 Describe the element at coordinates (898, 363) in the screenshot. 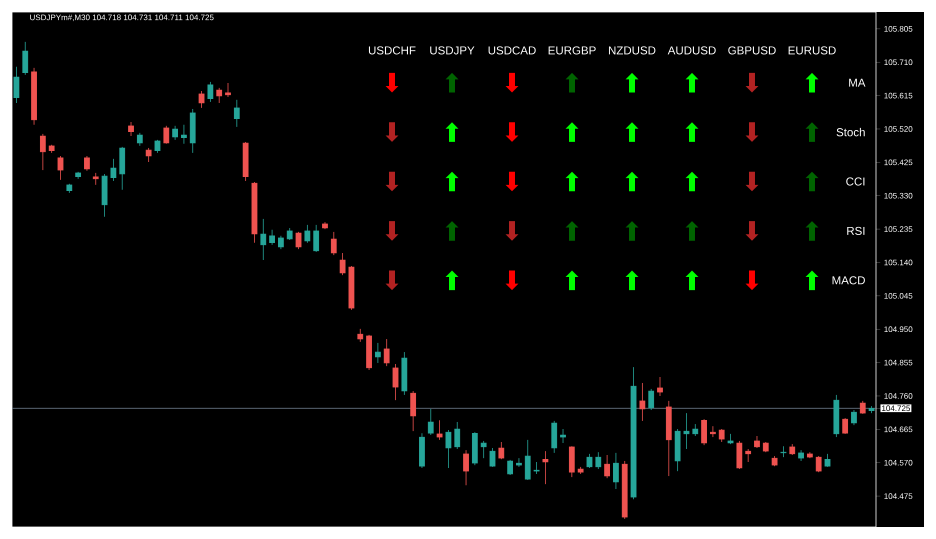

I see `y-tick-label: 104.855` at that location.